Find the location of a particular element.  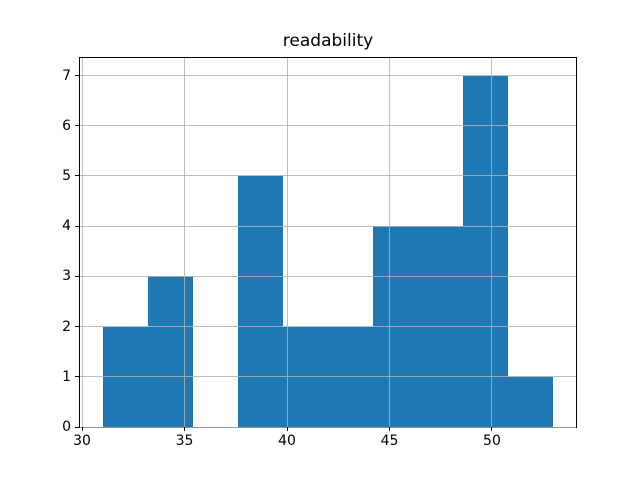

y-tick-label: 7 is located at coordinates (66, 75).